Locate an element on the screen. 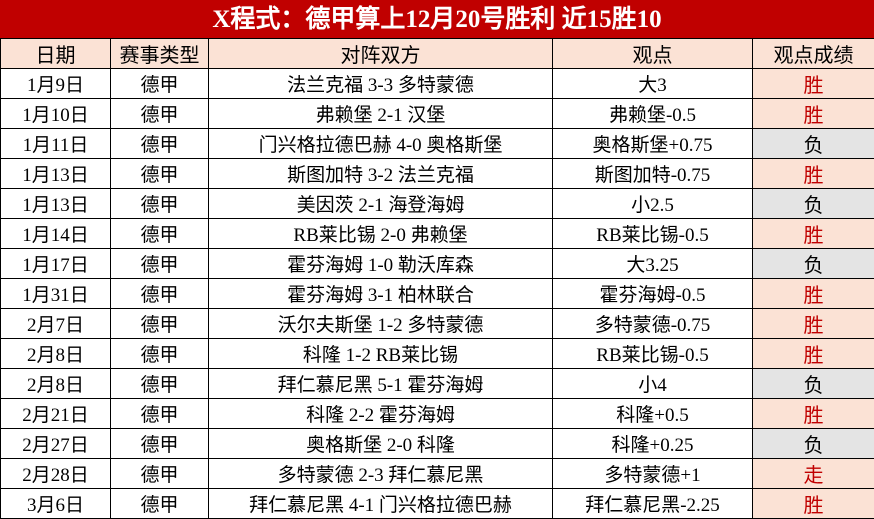 The image size is (874, 519). cell-view: 多特蒙德+1 is located at coordinates (653, 474).